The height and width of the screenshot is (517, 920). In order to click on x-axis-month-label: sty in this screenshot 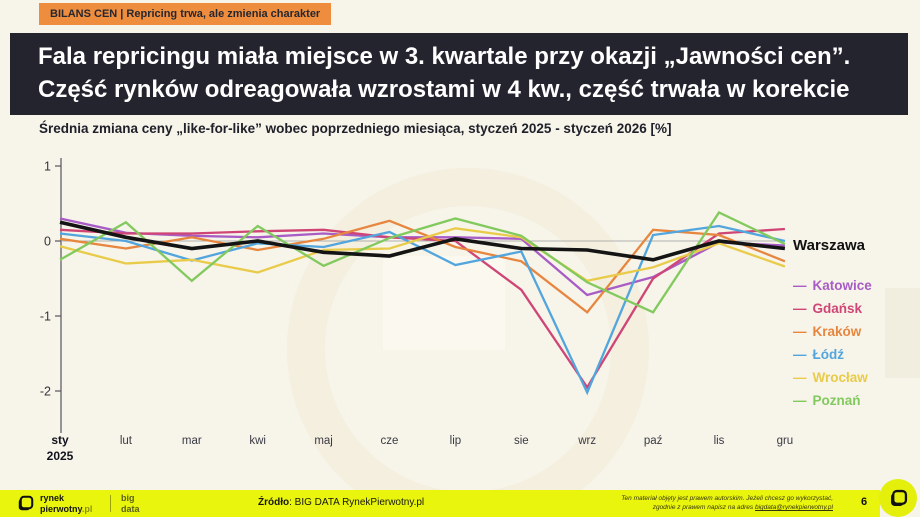, I will do `click(60, 440)`.